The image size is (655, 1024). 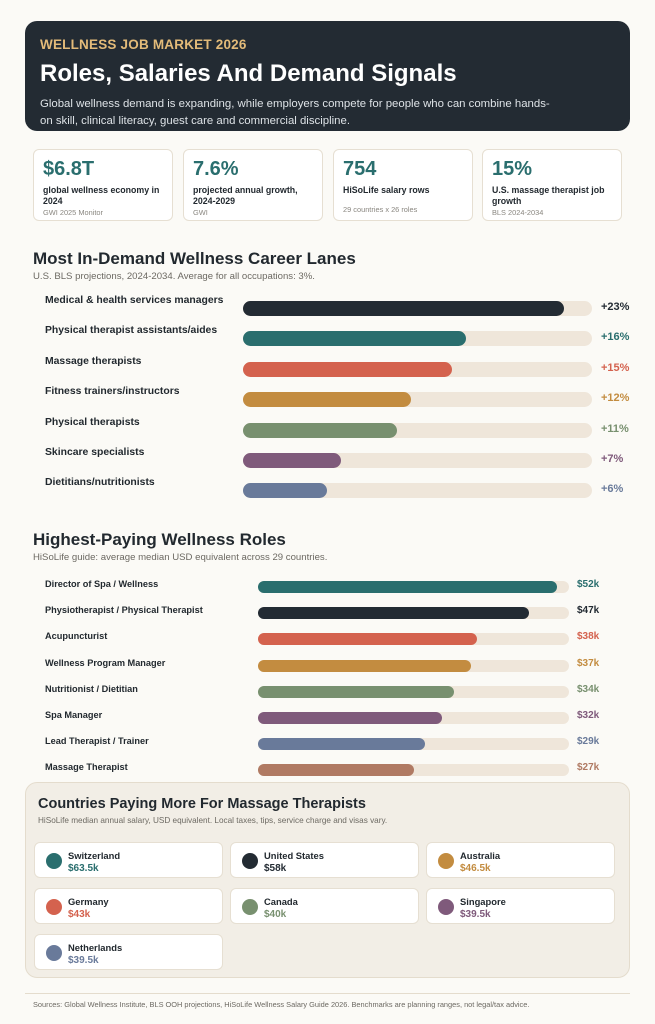 I want to click on bar-value-label: +11%, so click(x=615, y=428).